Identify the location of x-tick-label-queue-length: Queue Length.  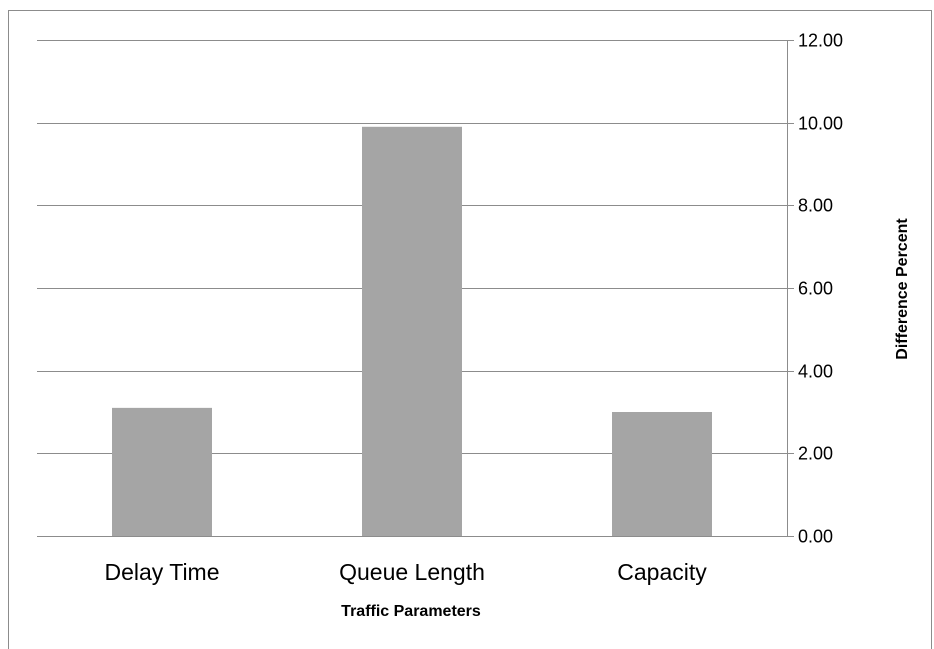
(412, 572).